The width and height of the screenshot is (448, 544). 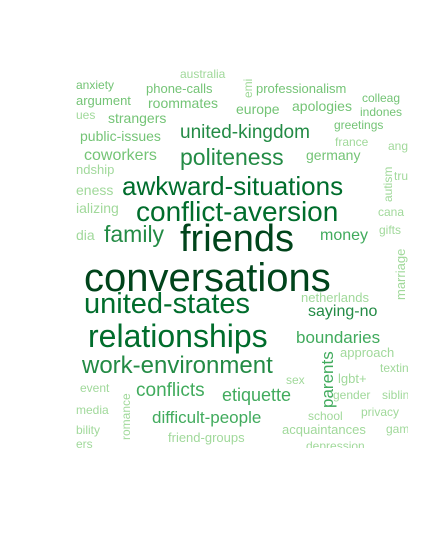 What do you see at coordinates (397, 429) in the screenshot?
I see `word-gam: gam` at bounding box center [397, 429].